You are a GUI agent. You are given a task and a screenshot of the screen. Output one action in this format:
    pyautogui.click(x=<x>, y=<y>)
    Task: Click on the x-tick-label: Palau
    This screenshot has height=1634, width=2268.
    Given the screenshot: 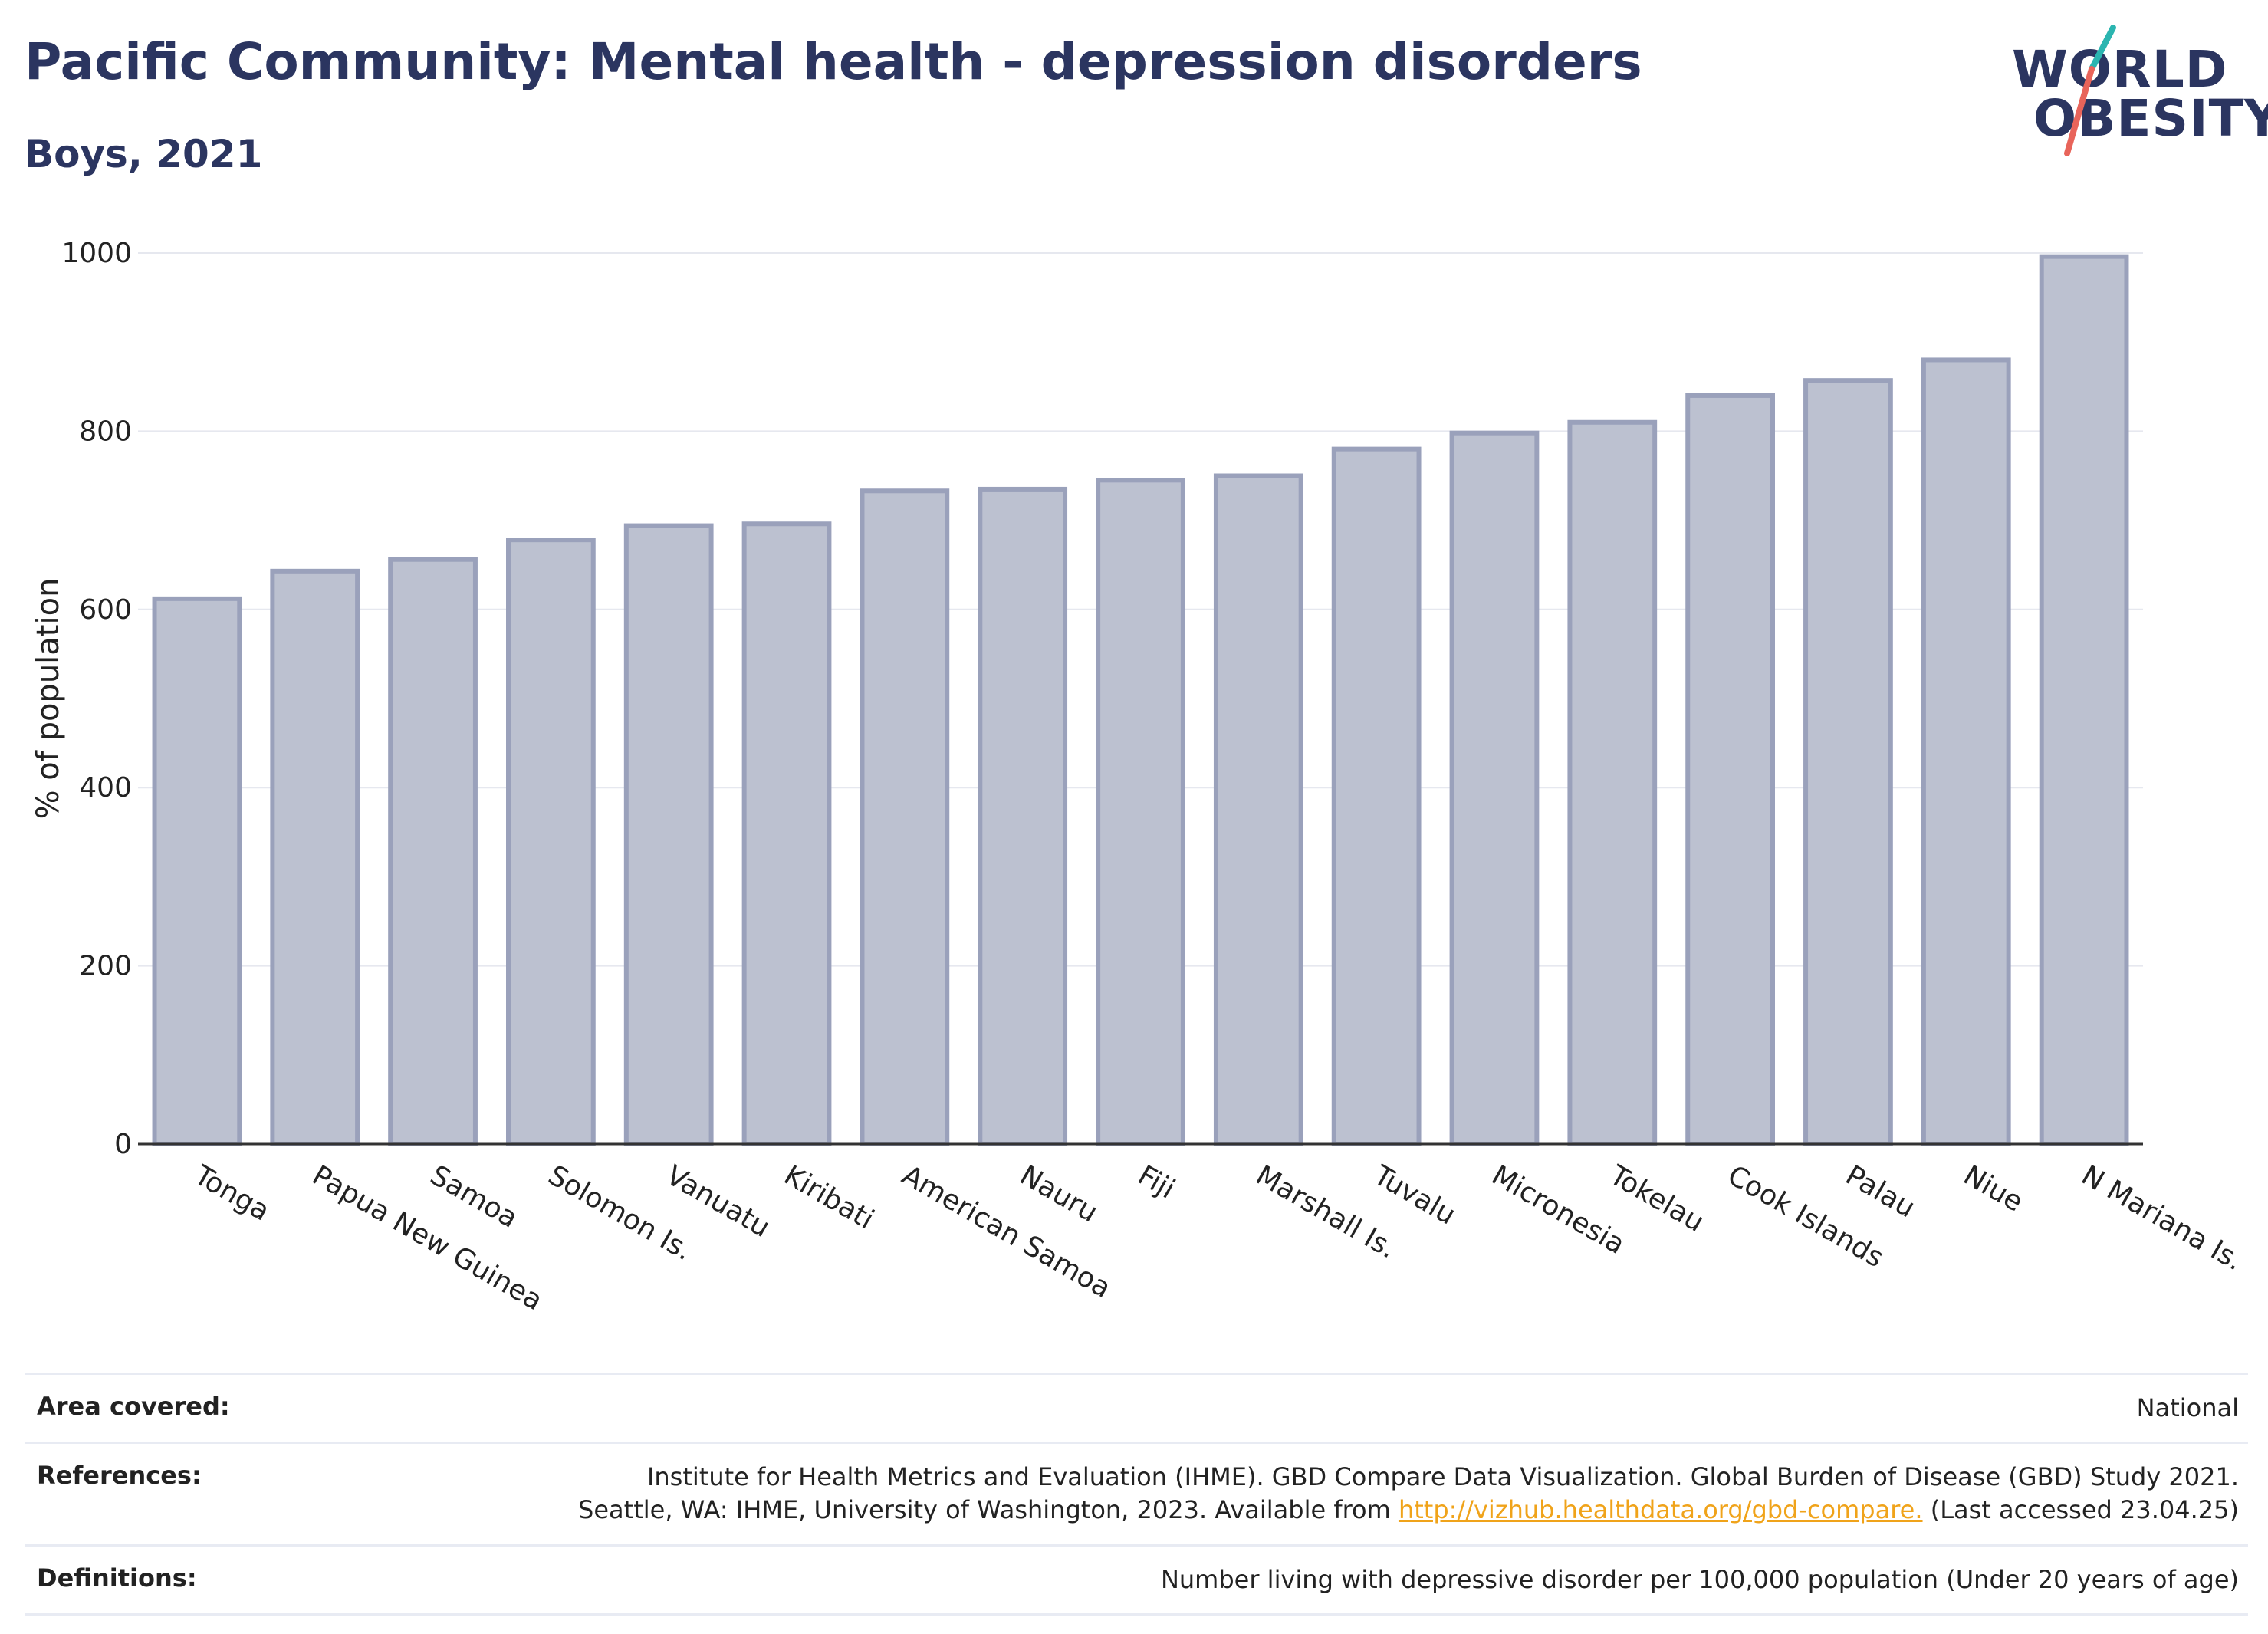 What is the action you would take?
    pyautogui.click(x=1880, y=1192)
    